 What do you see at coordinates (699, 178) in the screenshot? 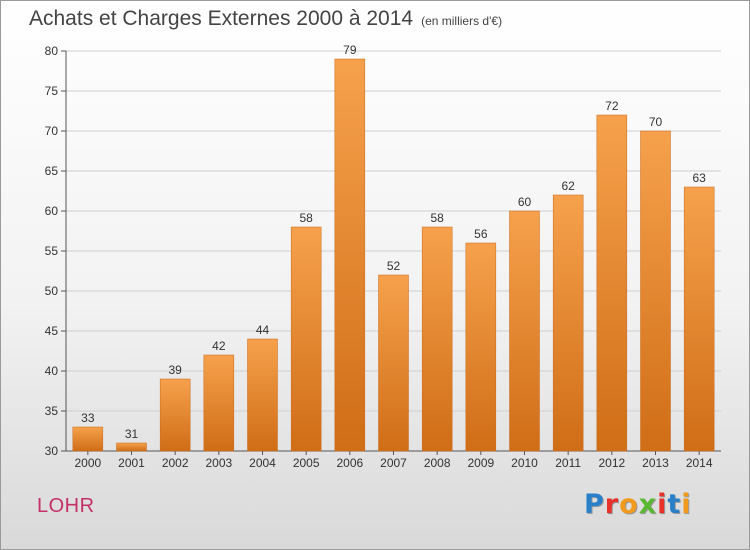
I see `value-label: 63` at bounding box center [699, 178].